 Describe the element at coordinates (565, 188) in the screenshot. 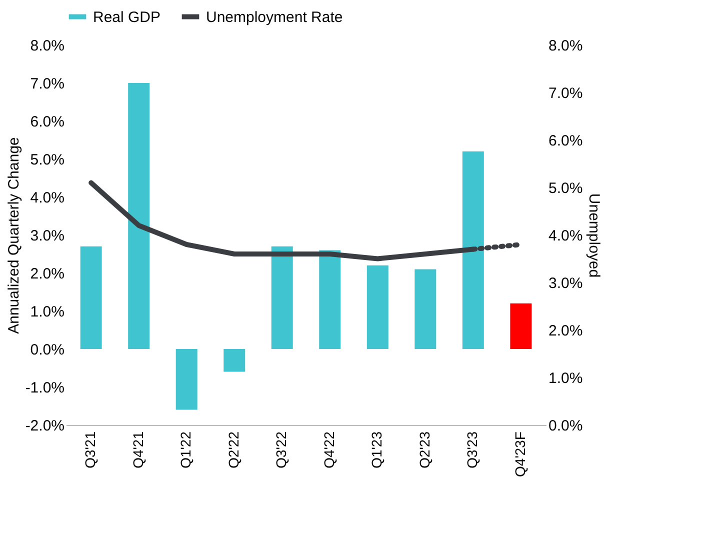

I see `y2-tick-label: 5.0%` at that location.